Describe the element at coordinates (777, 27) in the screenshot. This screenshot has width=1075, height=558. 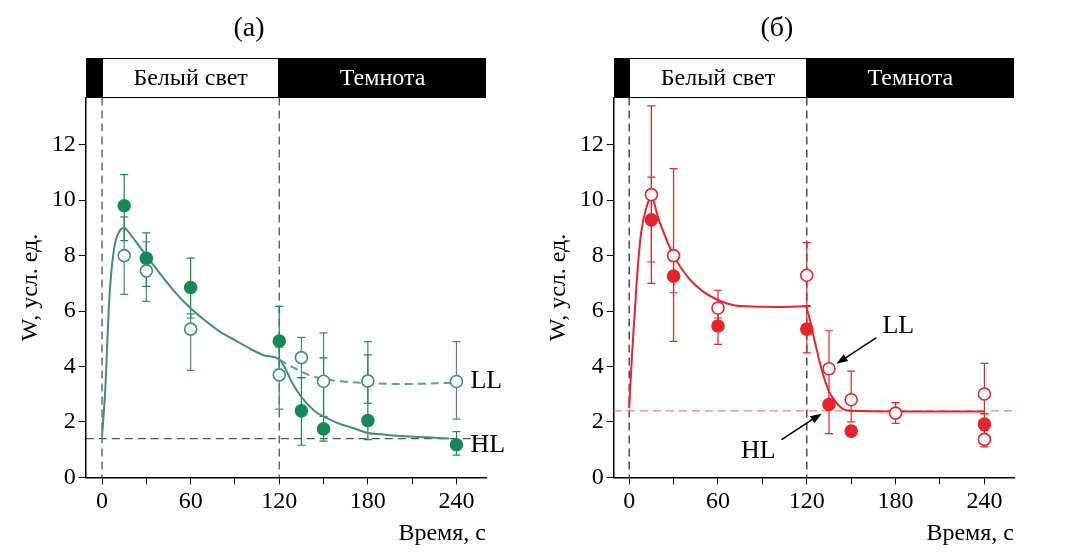
I see `chart-title: (б)` at that location.